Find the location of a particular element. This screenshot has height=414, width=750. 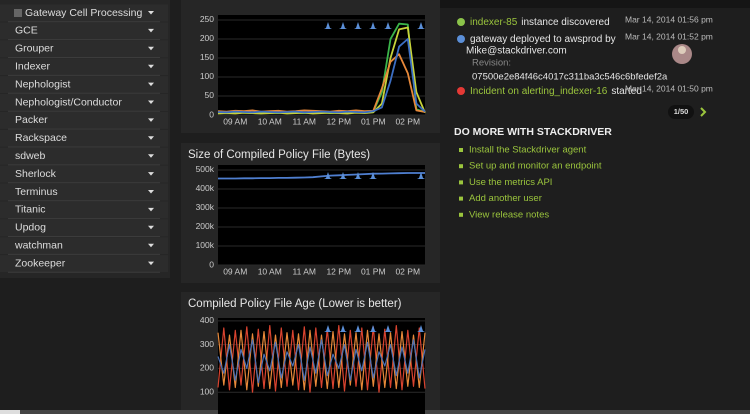

next-arrow is located at coordinates (703, 112).